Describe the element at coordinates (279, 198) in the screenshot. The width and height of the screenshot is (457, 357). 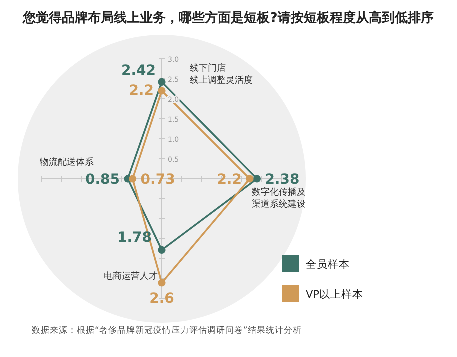
I see `spoke-label: 数字化传播及渠道系统建设` at that location.